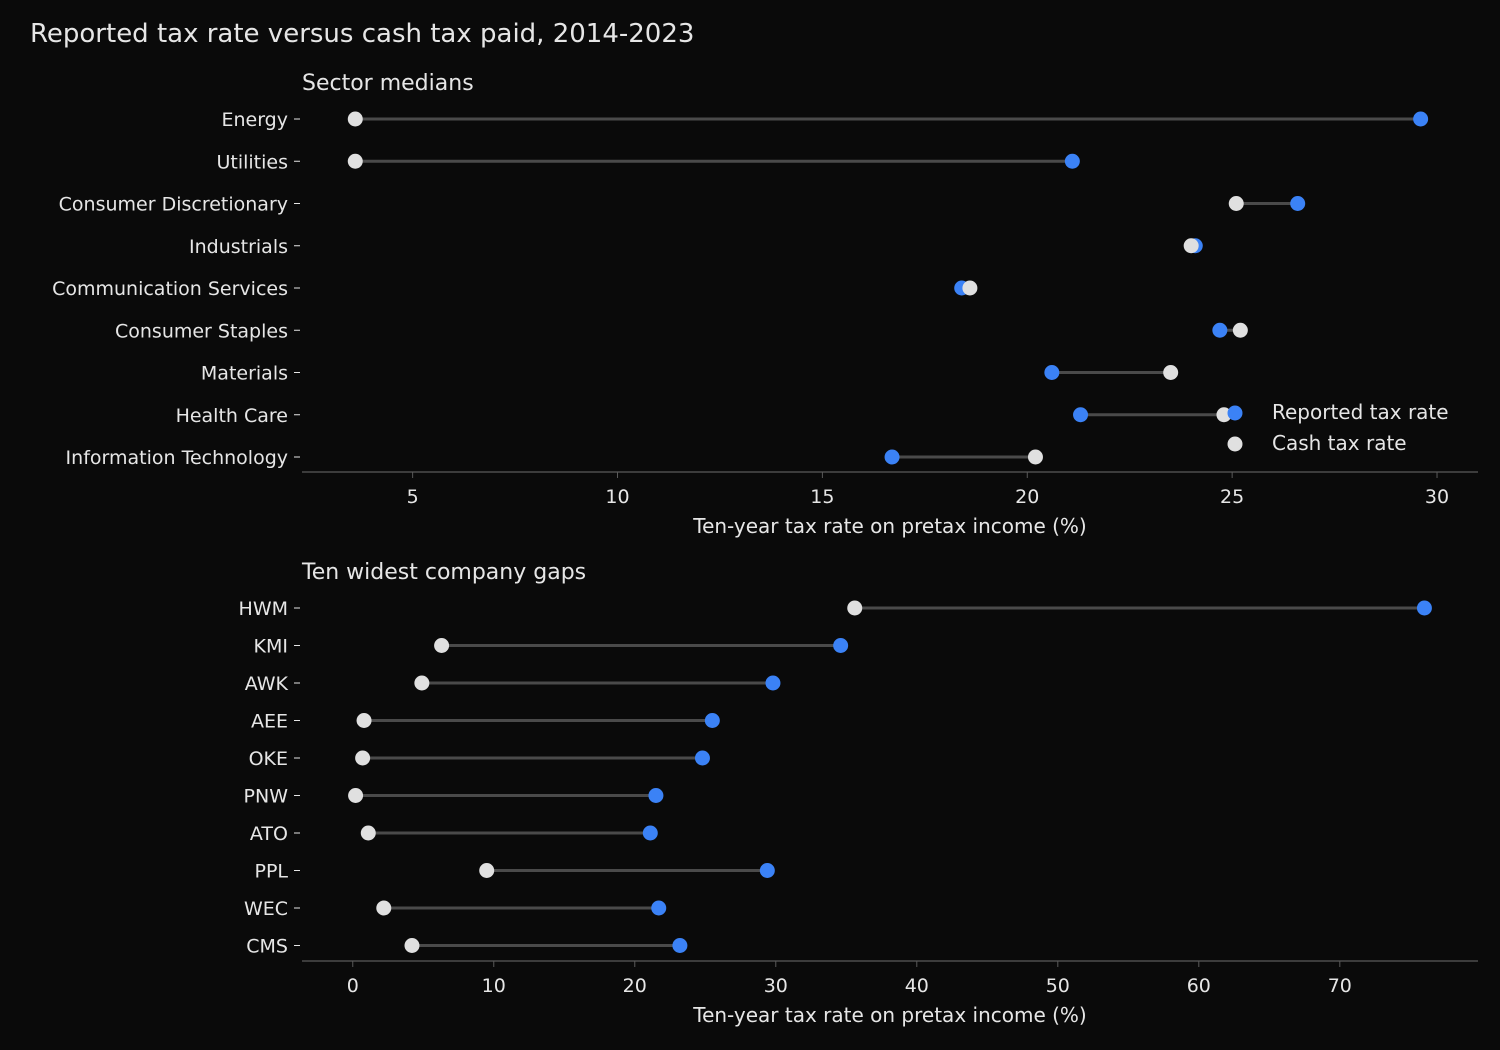 This screenshot has height=1050, width=1500. What do you see at coordinates (269, 834) in the screenshot?
I see `category-label: ATO` at bounding box center [269, 834].